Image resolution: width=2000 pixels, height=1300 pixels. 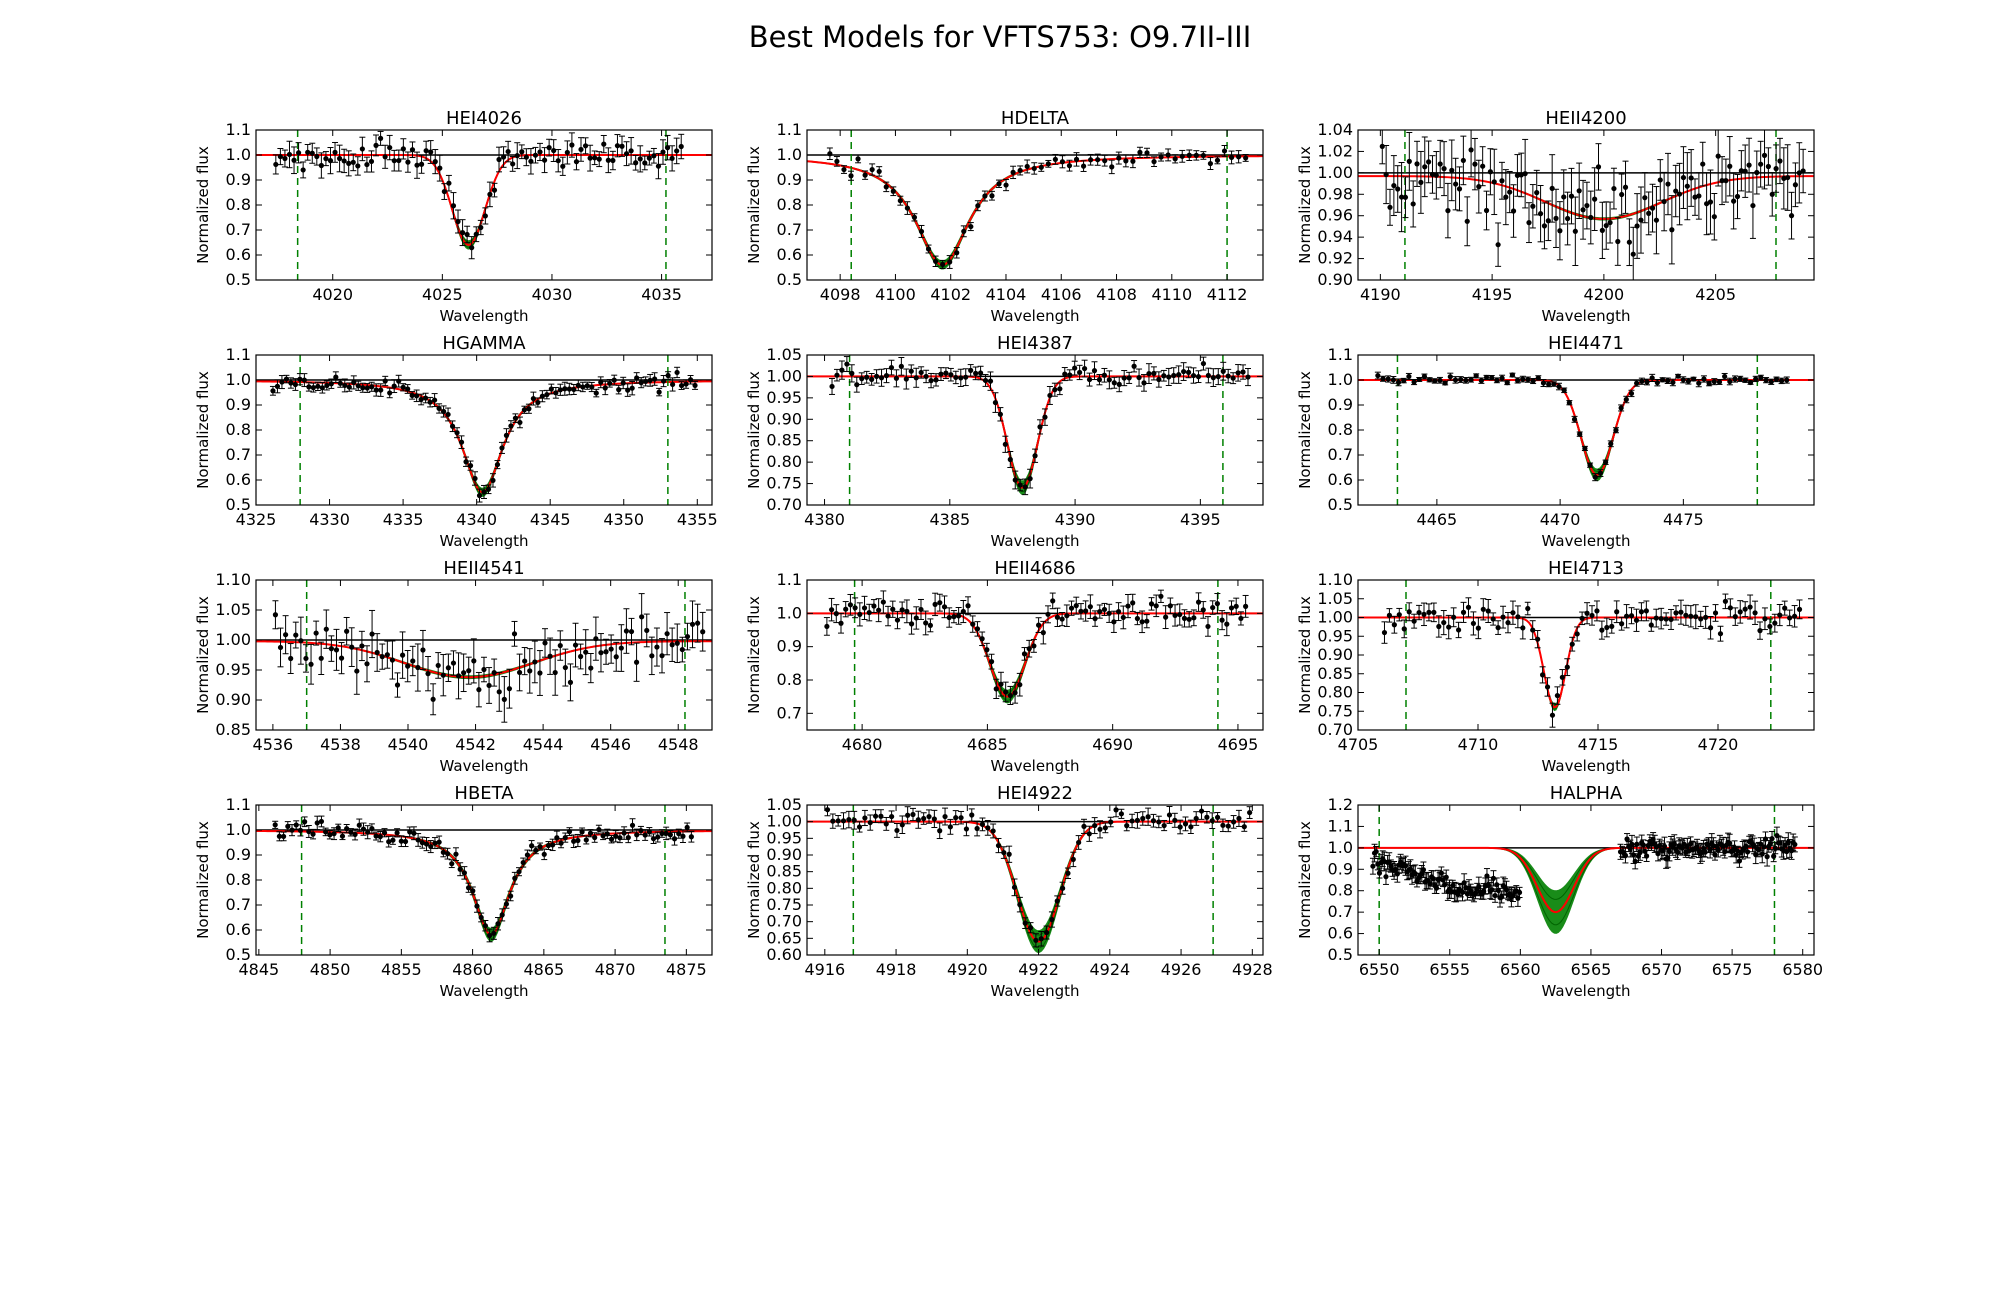 What do you see at coordinates (754, 430) in the screenshot?
I see `y-axis-label: Normalized flux` at bounding box center [754, 430].